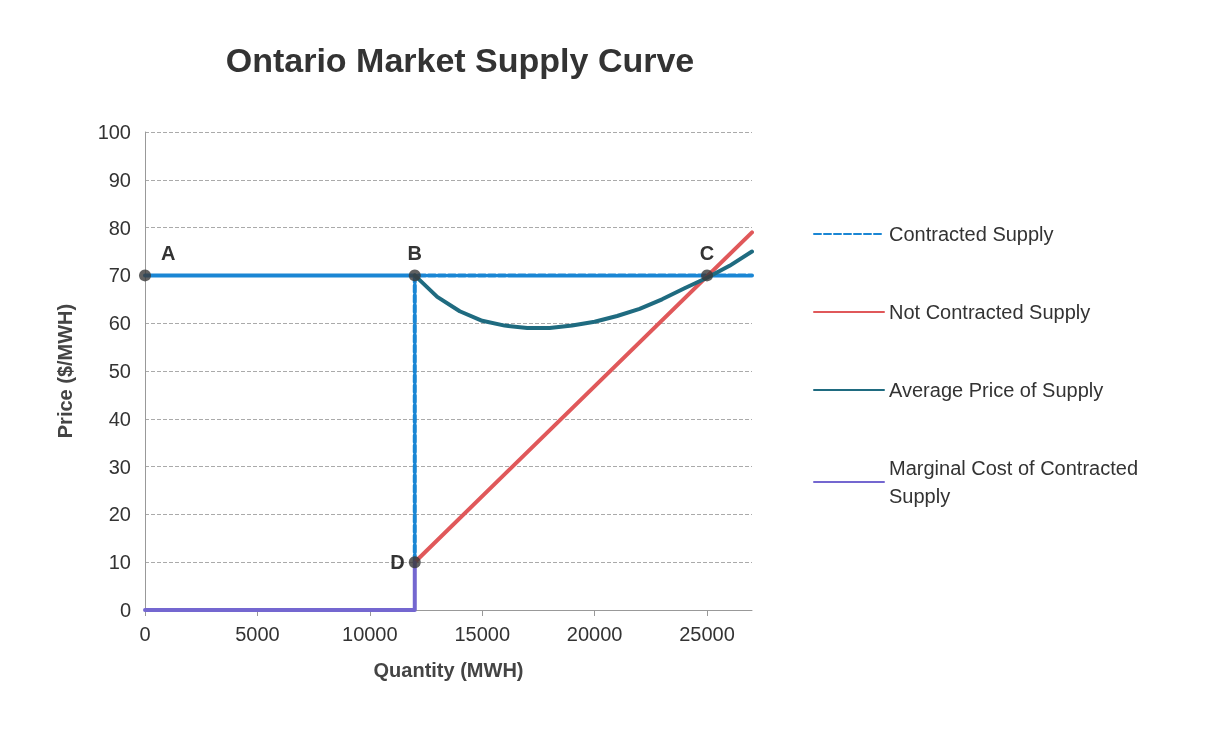  Describe the element at coordinates (707, 253) in the screenshot. I see `annotation: C` at that location.